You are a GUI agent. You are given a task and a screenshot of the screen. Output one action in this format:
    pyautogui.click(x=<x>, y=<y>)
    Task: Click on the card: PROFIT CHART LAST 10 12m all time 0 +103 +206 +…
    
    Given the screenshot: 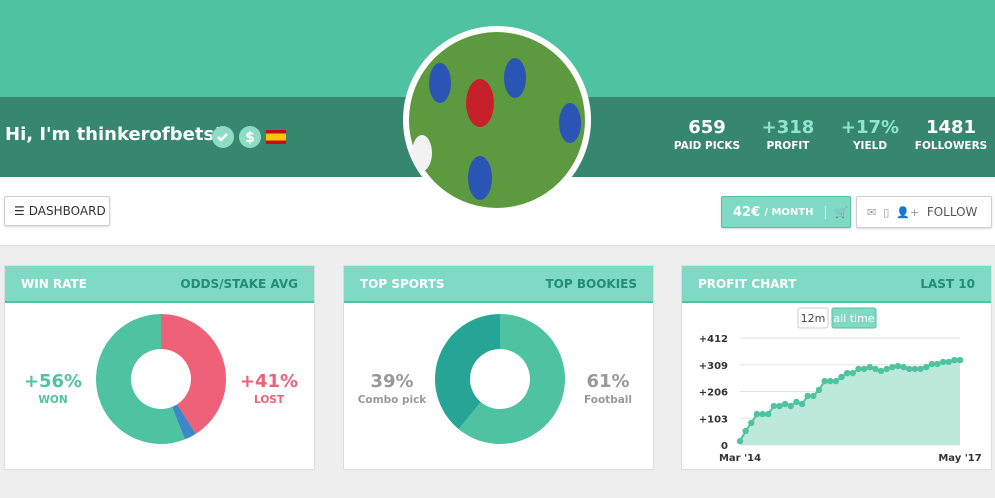 What is the action you would take?
    pyautogui.click(x=836, y=367)
    